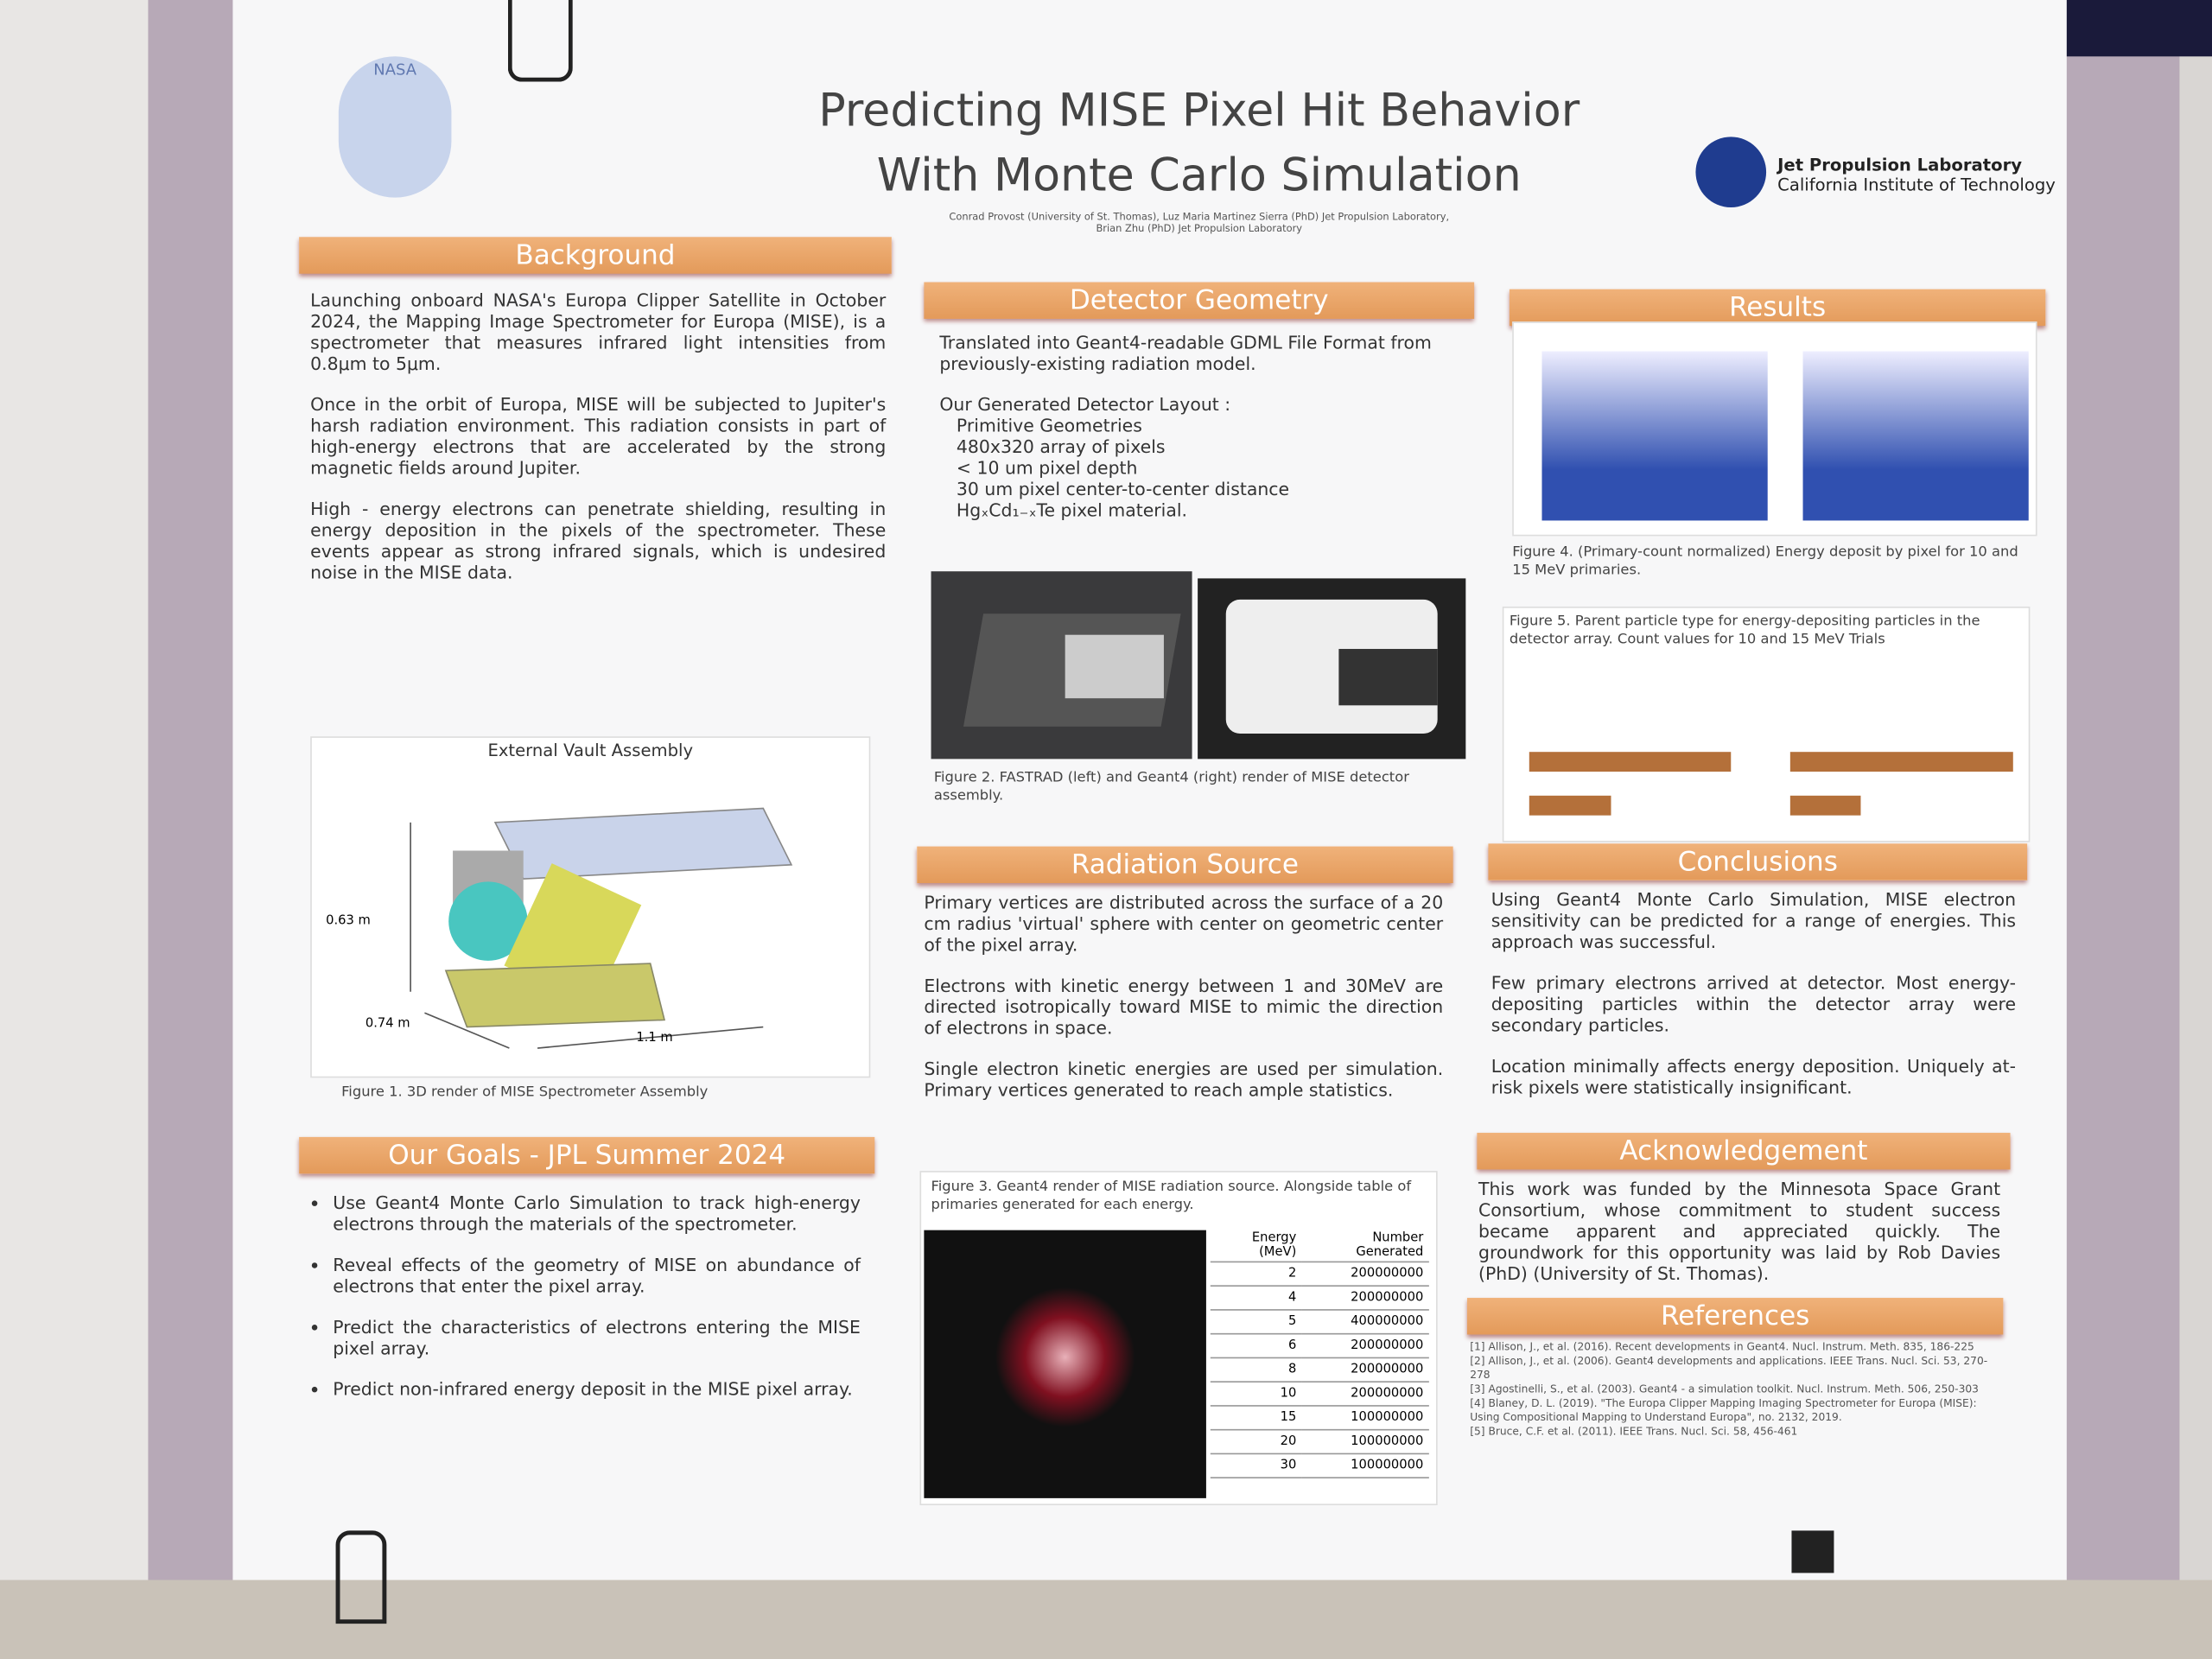 The height and width of the screenshot is (1659, 2212). I want to click on cell: 10, so click(1256, 1394).